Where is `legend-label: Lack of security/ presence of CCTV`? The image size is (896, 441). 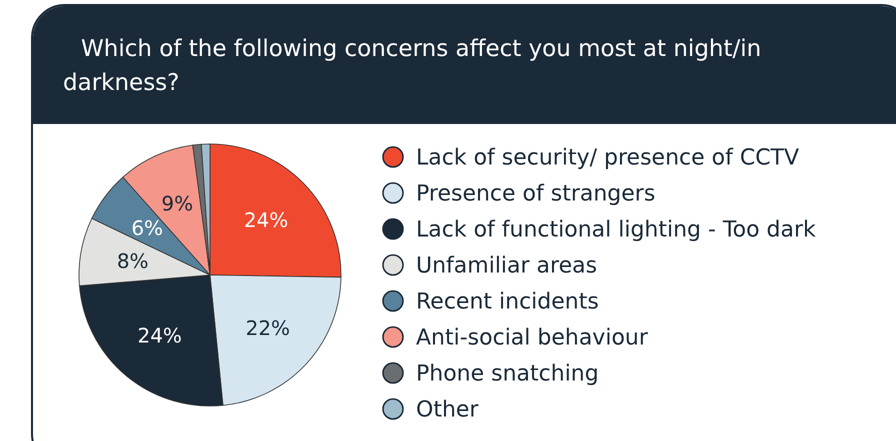
legend-label: Lack of security/ presence of CCTV is located at coordinates (608, 158).